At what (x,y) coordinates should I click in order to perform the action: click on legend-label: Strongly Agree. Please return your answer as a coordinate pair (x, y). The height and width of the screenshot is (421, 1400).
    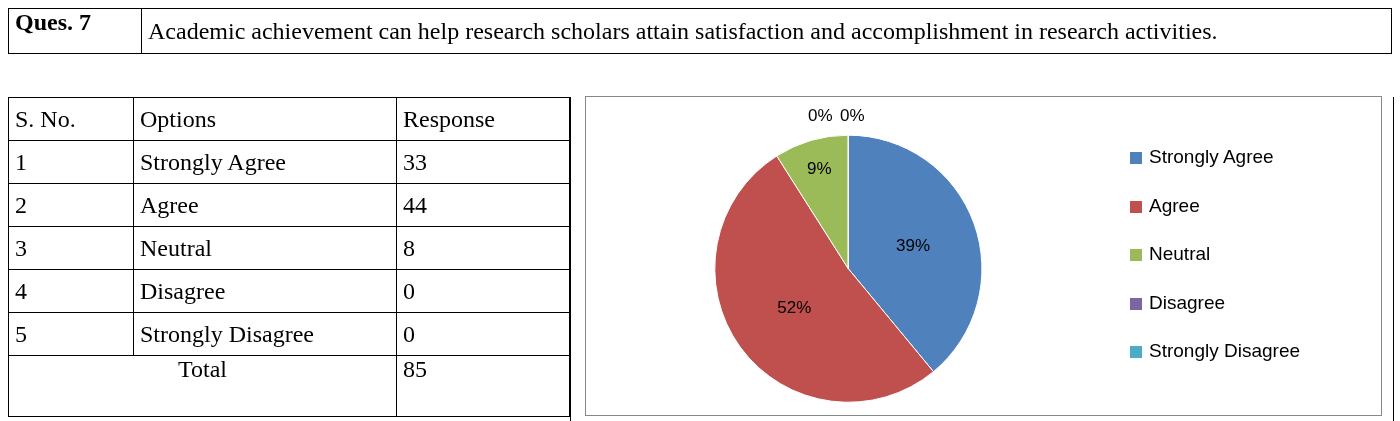
    Looking at the image, I should click on (1211, 157).